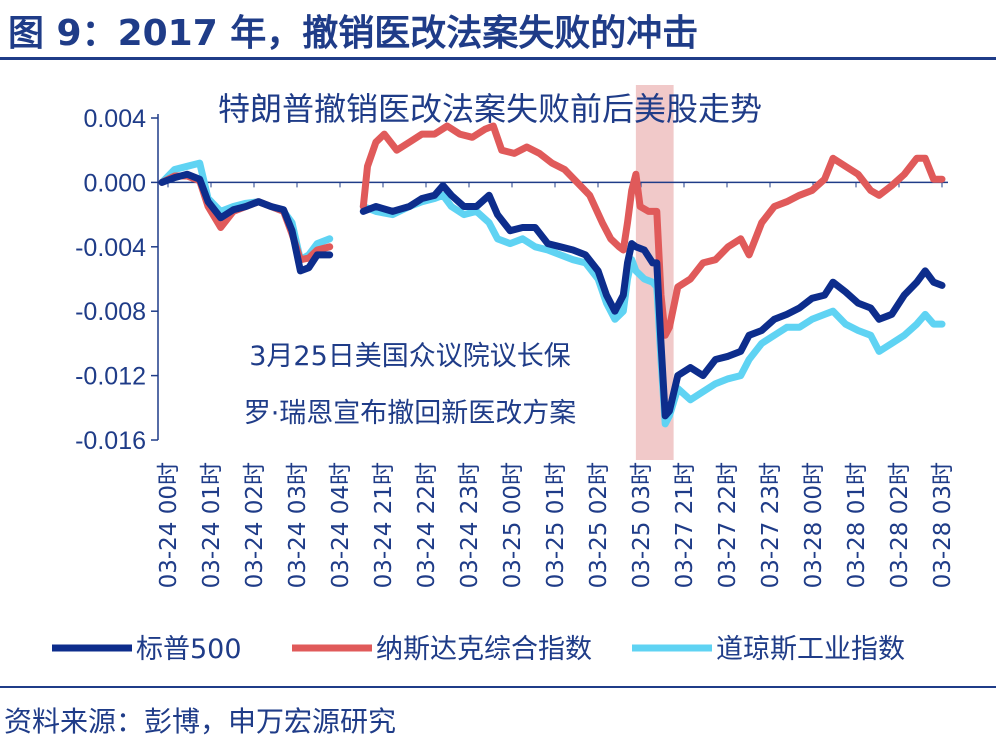  I want to click on footer-divider, so click(498, 687).